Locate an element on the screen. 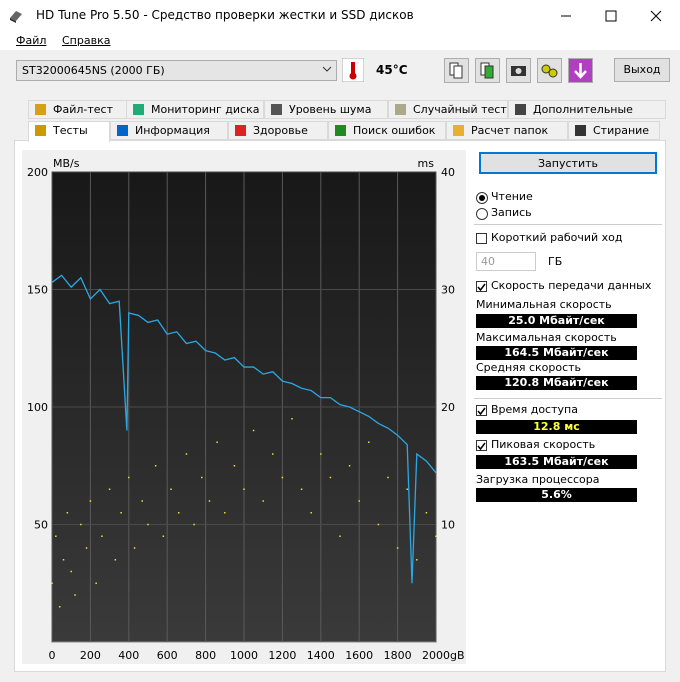 This screenshot has height=682, width=680. max-label: Максимальная скорость is located at coordinates (546, 337).